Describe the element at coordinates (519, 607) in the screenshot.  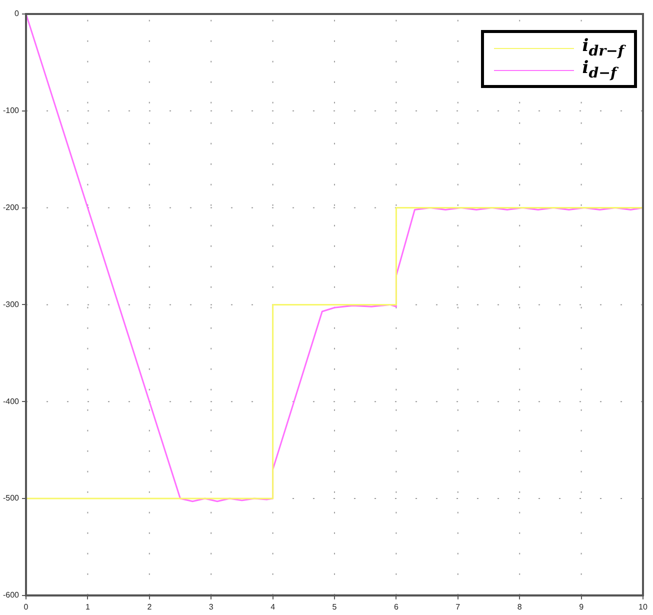
I see `x-tick-label: 8` at that location.